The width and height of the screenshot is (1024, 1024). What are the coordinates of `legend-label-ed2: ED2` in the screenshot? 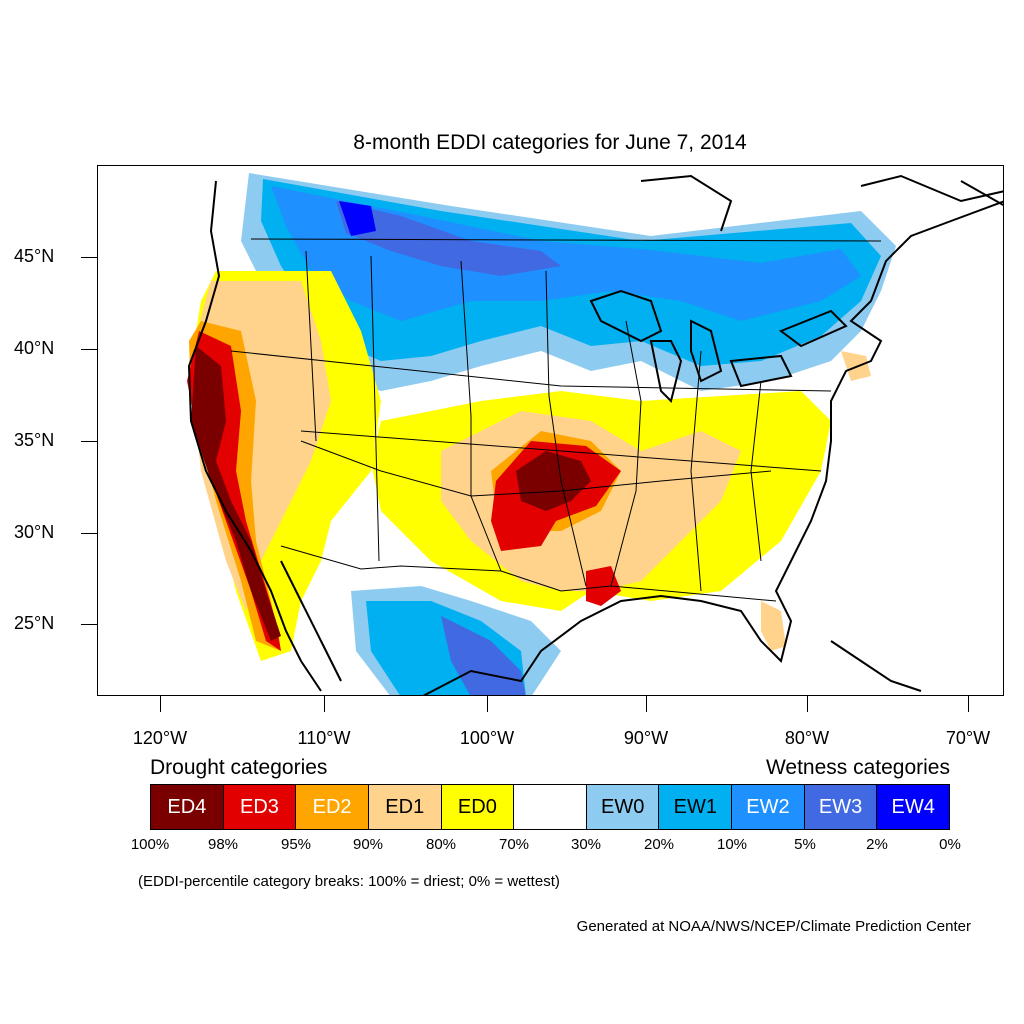 It's located at (332, 806).